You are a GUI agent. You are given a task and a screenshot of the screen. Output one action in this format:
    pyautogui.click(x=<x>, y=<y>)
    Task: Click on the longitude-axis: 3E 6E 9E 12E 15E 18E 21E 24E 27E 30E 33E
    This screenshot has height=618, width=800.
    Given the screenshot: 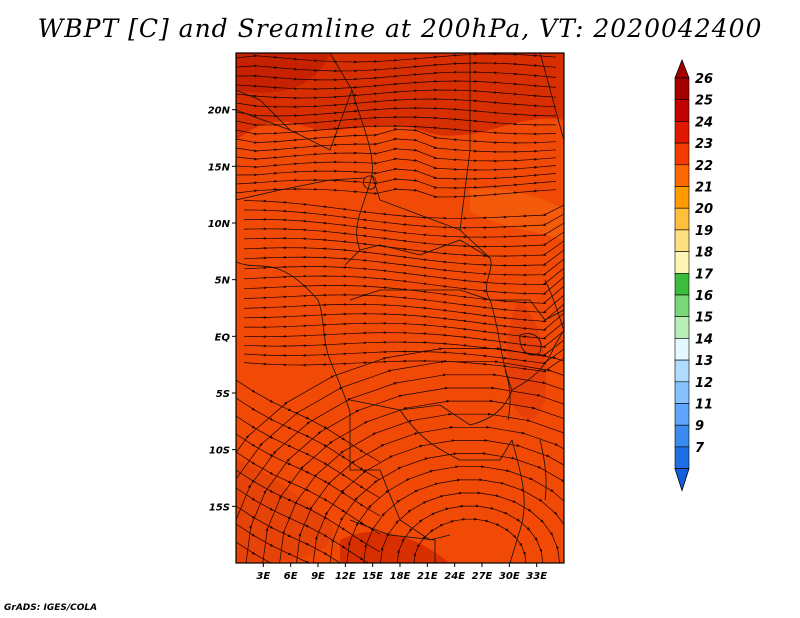 What is the action you would take?
    pyautogui.click(x=401, y=572)
    